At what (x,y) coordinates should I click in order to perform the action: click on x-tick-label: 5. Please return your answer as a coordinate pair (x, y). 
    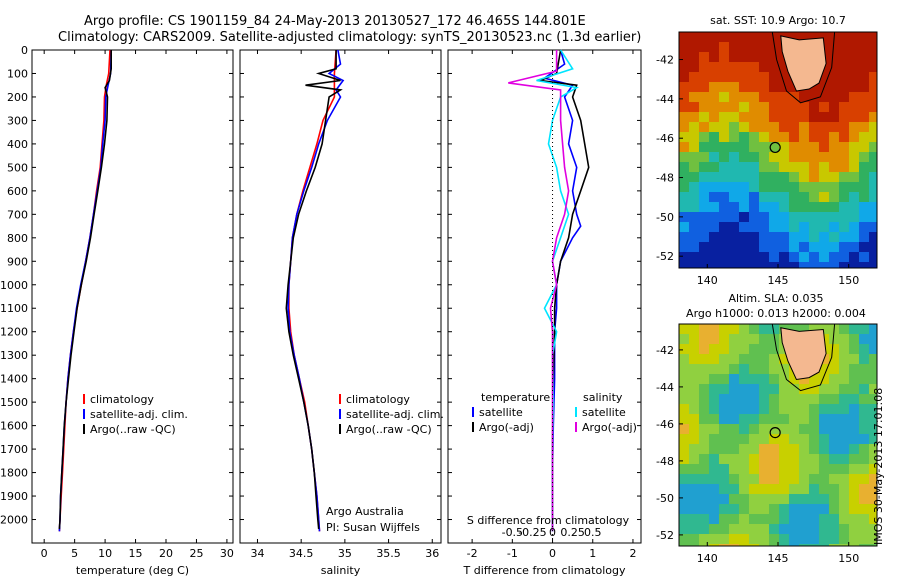
    Looking at the image, I should click on (74, 553).